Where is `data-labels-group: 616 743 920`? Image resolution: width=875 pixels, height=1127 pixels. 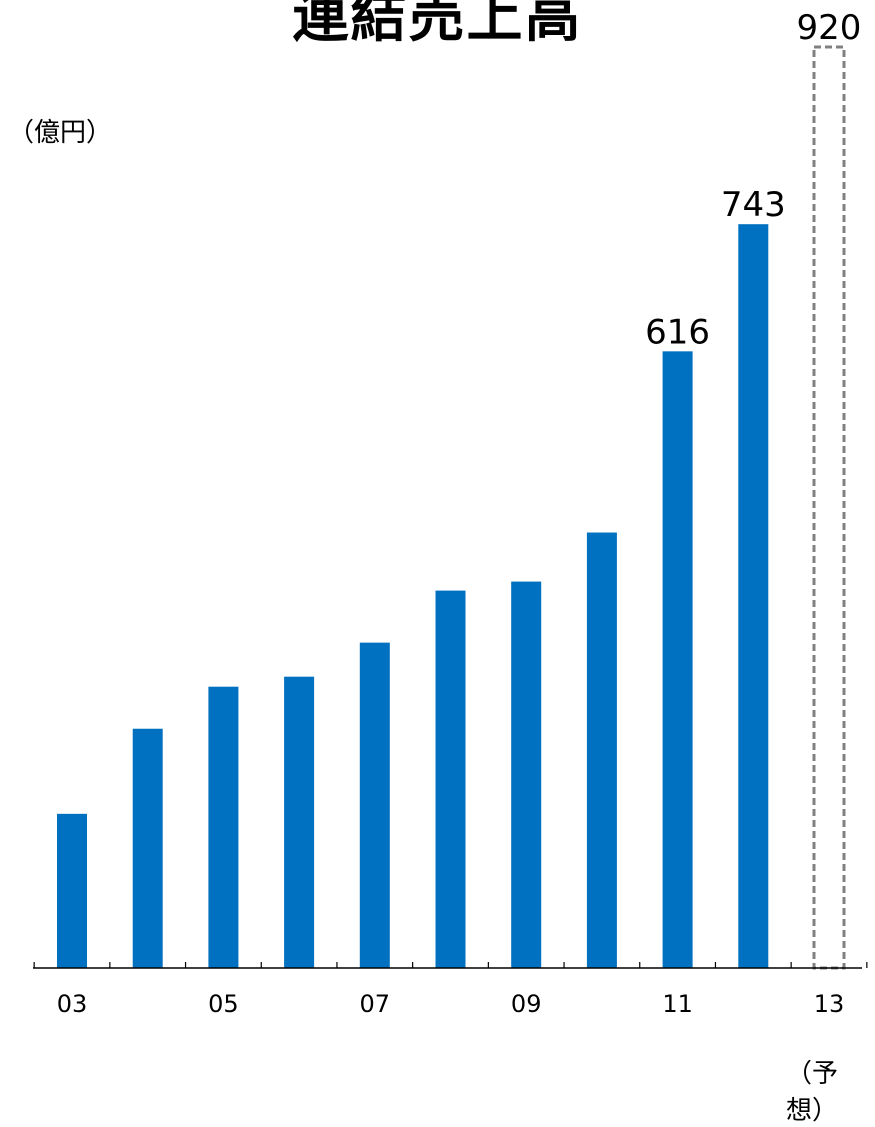
data-labels-group: 616 743 920 is located at coordinates (753, 180).